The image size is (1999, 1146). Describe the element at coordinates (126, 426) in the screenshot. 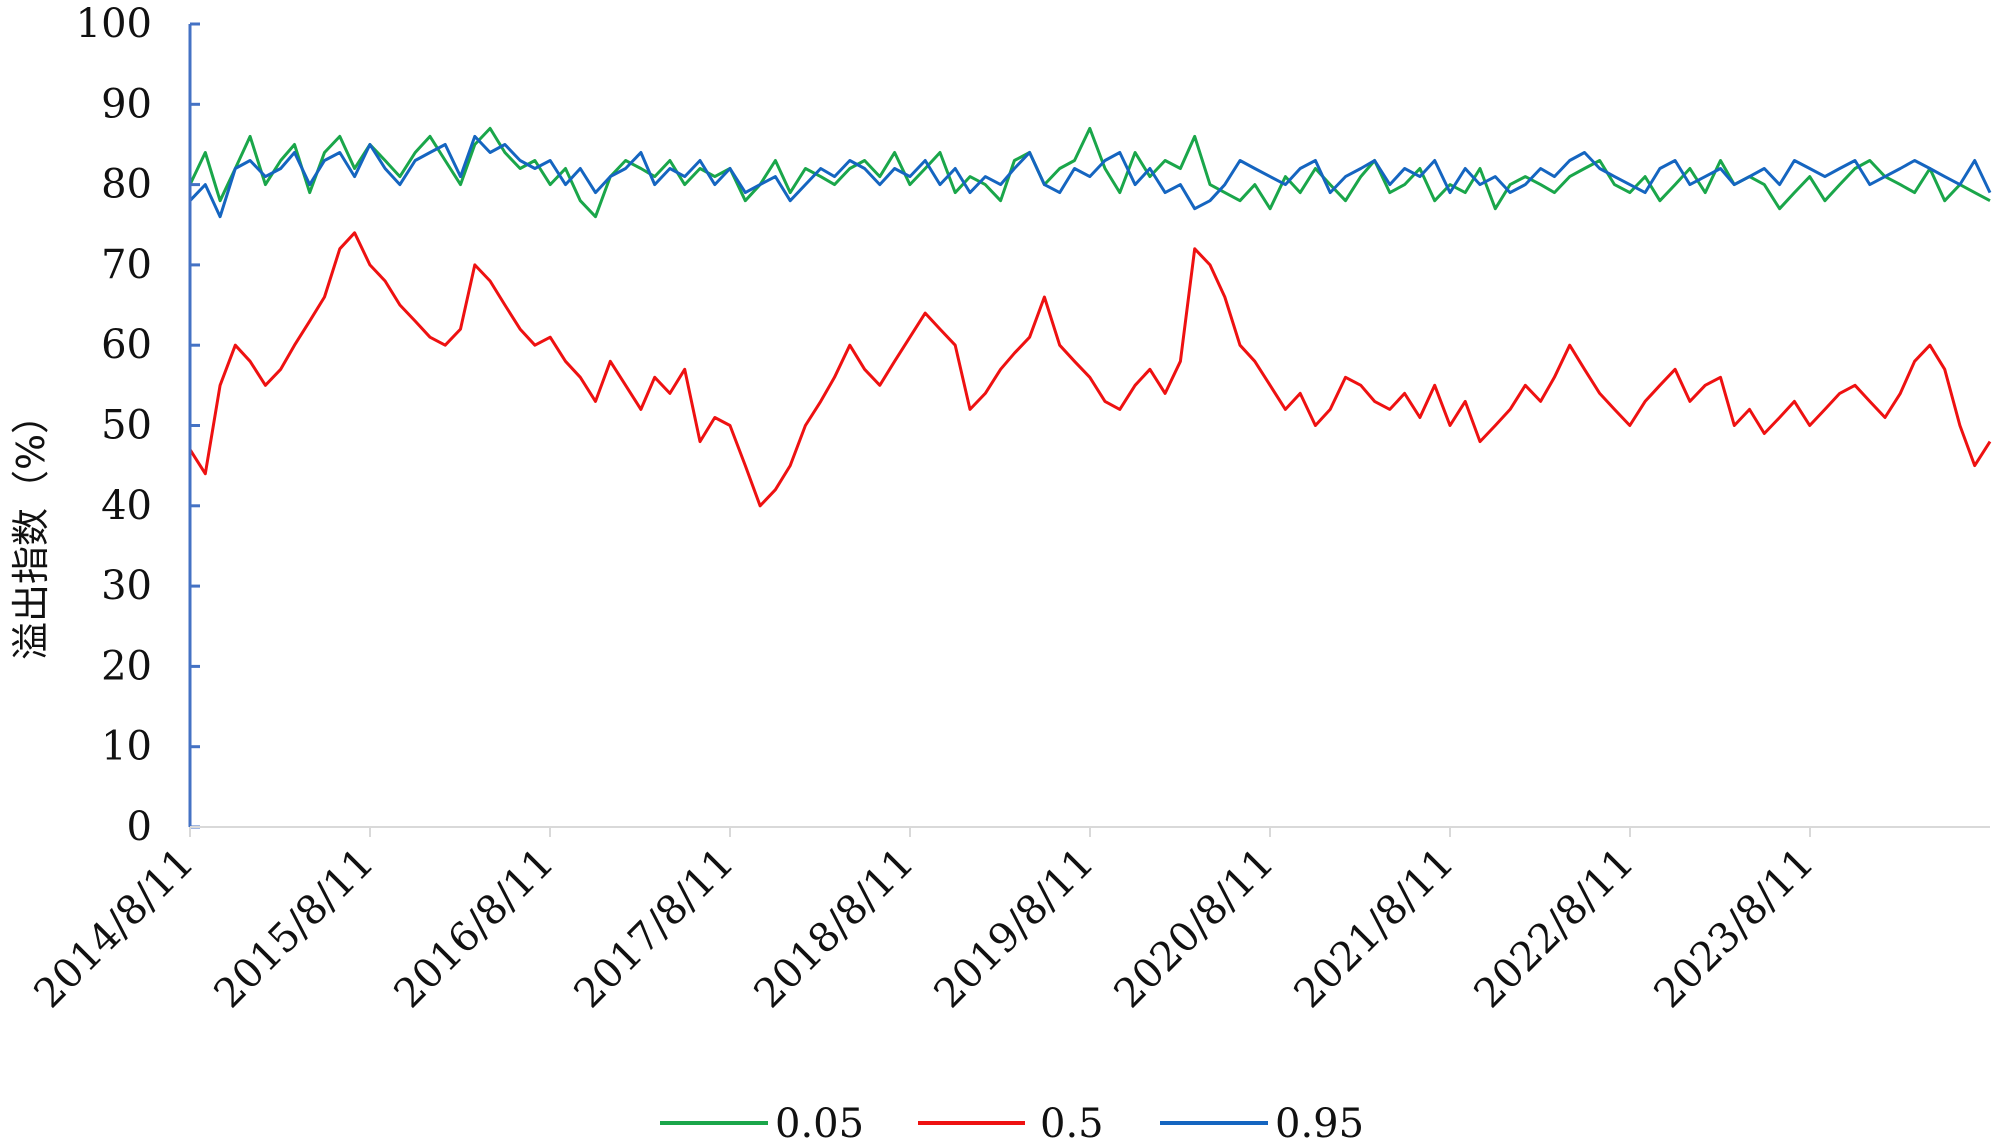

I see `y-tick-label: 50` at that location.